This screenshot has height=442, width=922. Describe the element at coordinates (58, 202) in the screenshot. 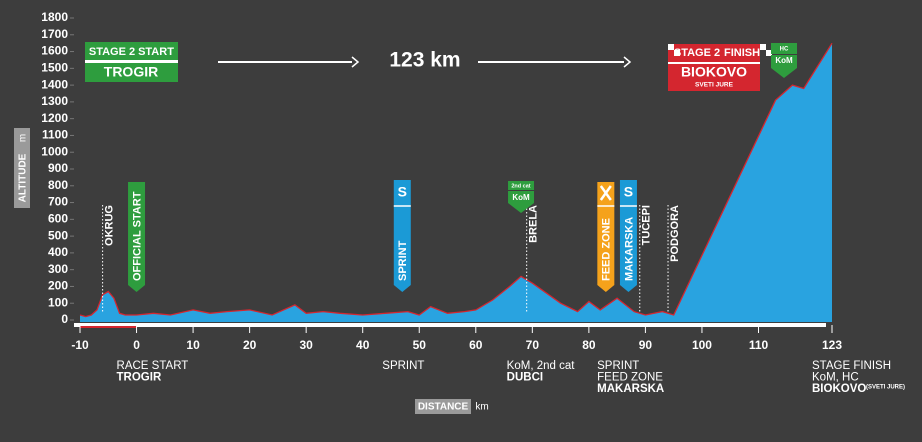

I see `y-tick-label: 700` at that location.